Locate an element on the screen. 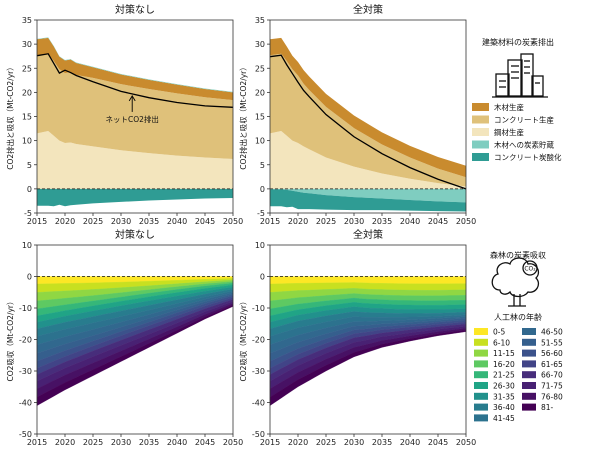  legend-label-concrete: コンクリート生産 is located at coordinates (524, 120).